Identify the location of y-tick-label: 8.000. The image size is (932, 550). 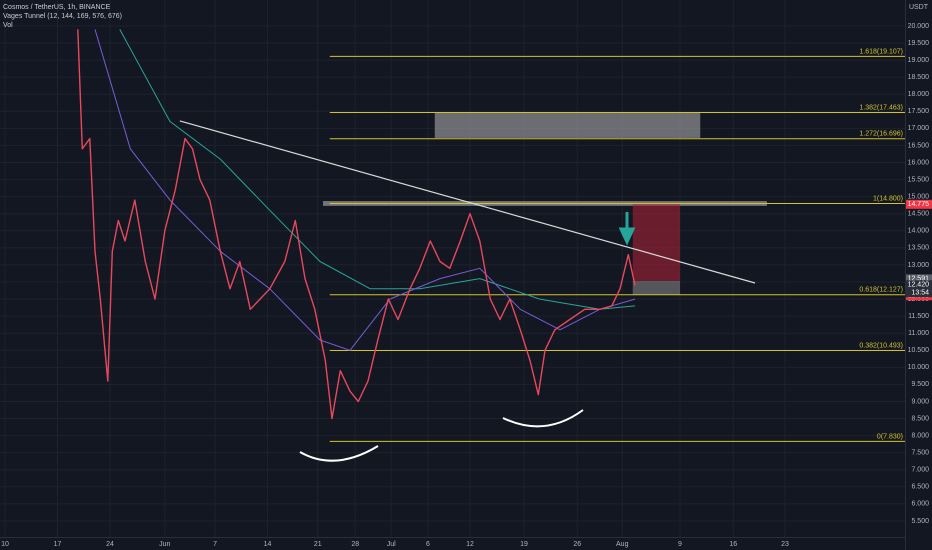
(920, 435).